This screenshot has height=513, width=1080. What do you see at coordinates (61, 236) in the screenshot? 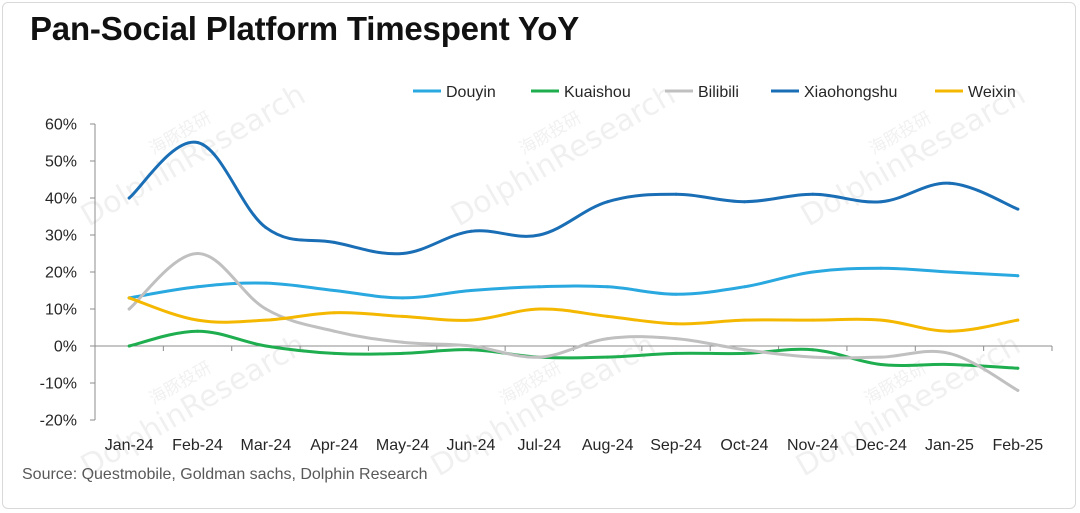
I see `y-tick-label: 30%` at bounding box center [61, 236].